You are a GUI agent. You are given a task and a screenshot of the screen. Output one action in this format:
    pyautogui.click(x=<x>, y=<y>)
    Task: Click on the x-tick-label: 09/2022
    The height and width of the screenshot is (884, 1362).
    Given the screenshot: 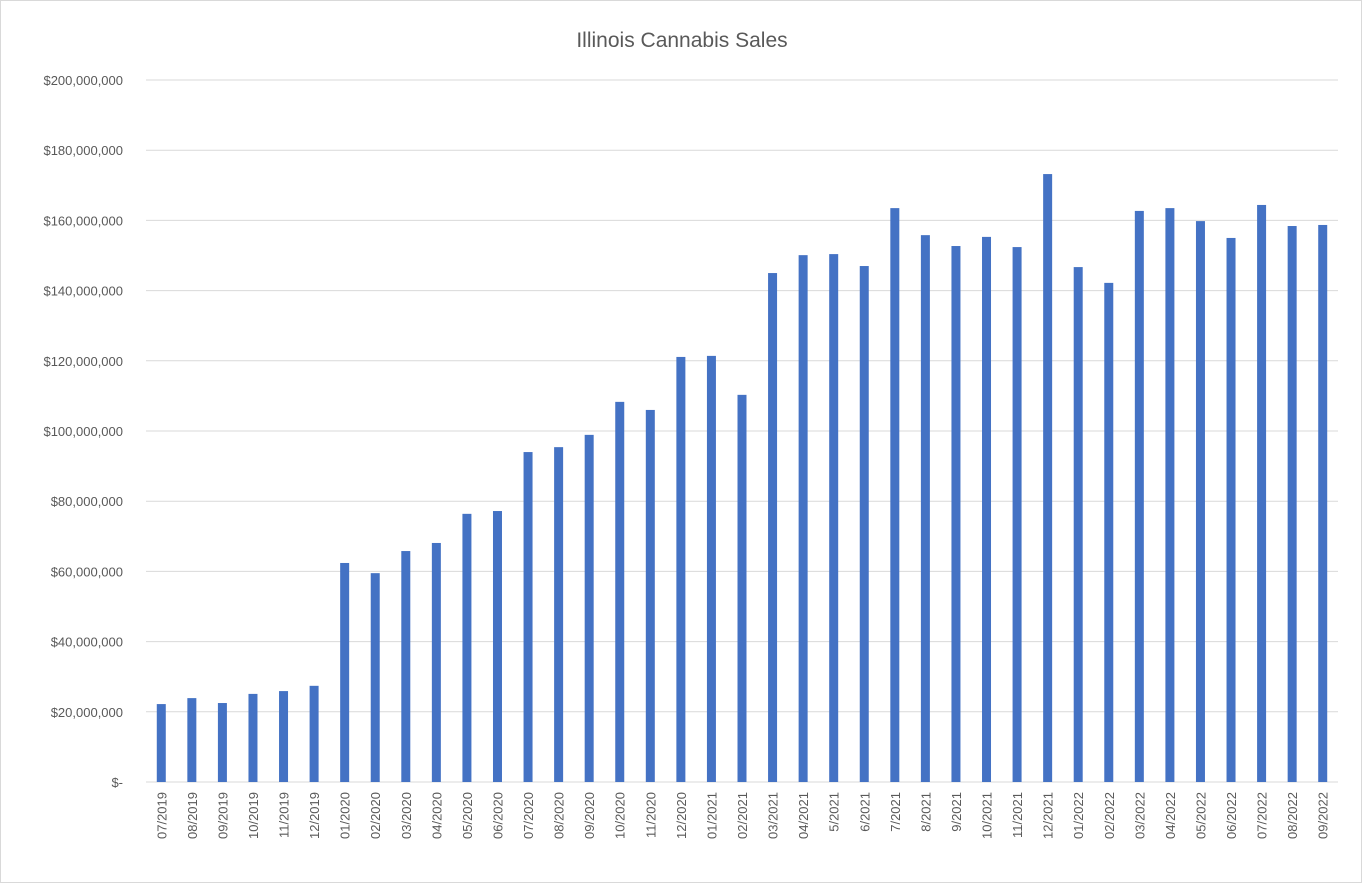 What is the action you would take?
    pyautogui.click(x=1323, y=815)
    